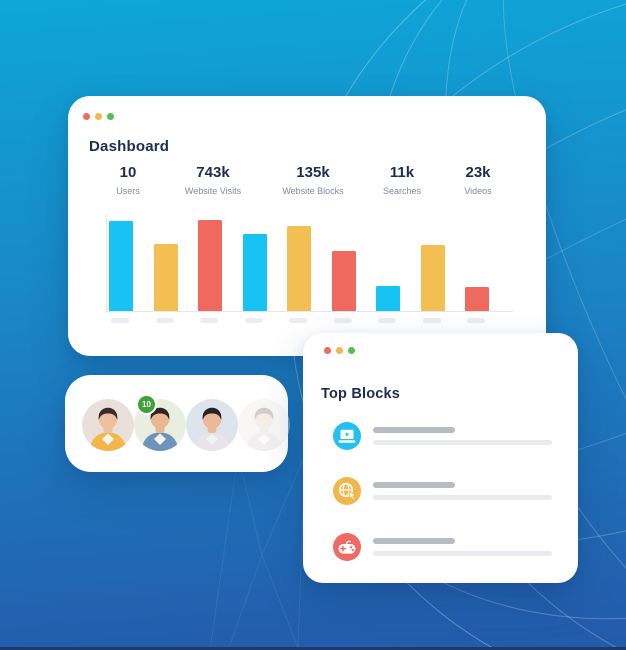  I want to click on stat-website-visits: 743k Website Visits, so click(213, 180).